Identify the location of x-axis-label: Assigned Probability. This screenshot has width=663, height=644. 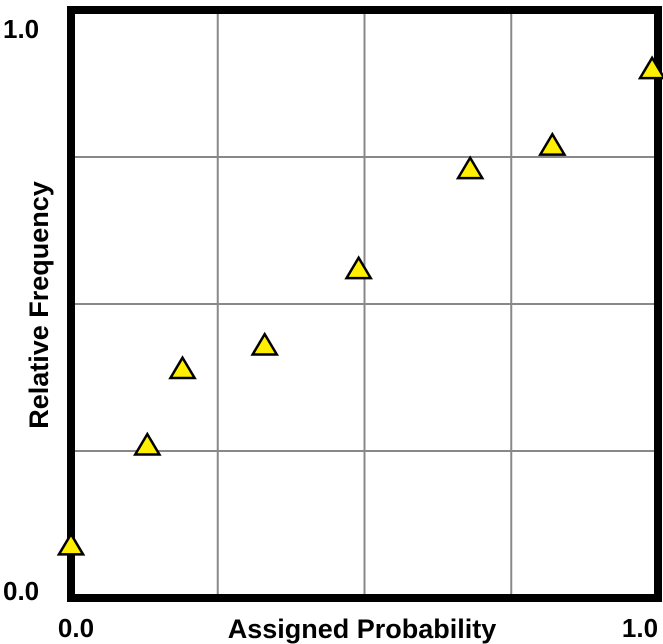
(362, 629).